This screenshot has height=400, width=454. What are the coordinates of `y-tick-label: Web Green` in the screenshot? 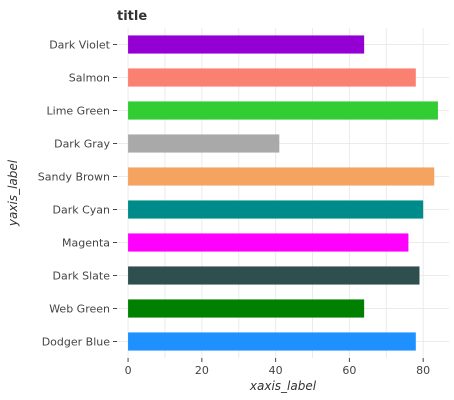 It's located at (79, 309).